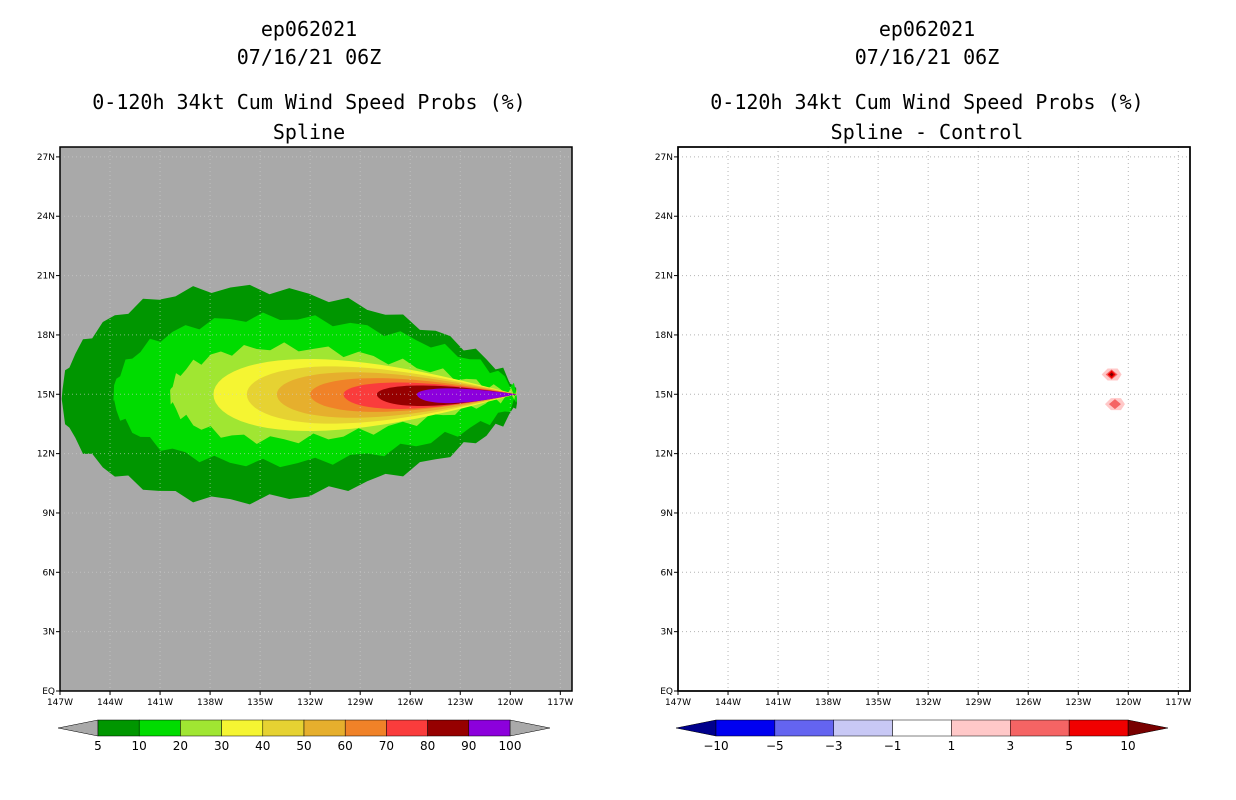 The image size is (1236, 800). I want to click on legend-label: −5, so click(775, 746).